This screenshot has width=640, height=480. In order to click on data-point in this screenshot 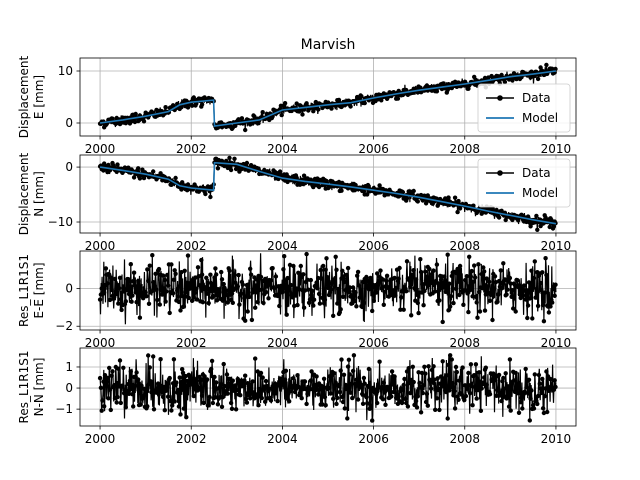, I will do `click(100, 378)`.